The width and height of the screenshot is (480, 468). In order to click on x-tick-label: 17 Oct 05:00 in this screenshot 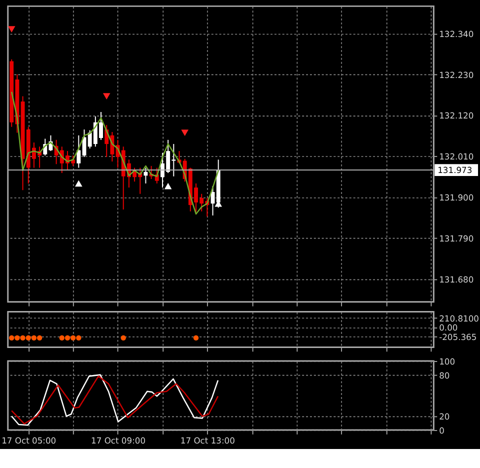, I will do `click(29, 440)`.